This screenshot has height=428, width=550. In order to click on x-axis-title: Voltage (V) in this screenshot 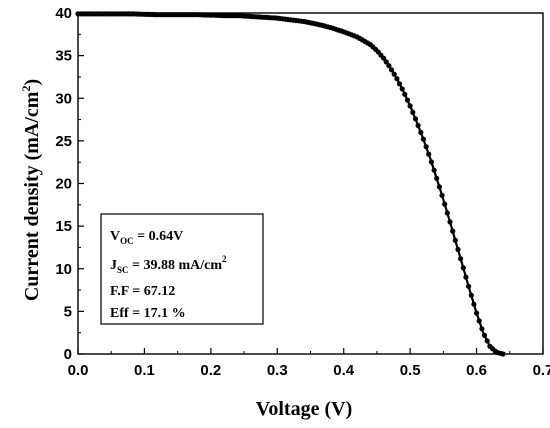, I will do `click(304, 409)`.